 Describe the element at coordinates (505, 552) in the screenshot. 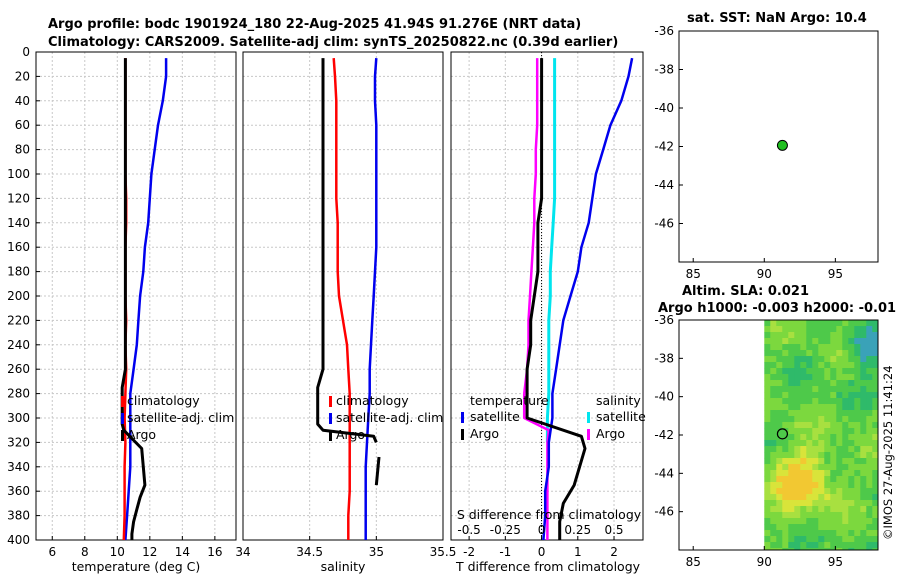

I see `x-tick-label: -1` at that location.